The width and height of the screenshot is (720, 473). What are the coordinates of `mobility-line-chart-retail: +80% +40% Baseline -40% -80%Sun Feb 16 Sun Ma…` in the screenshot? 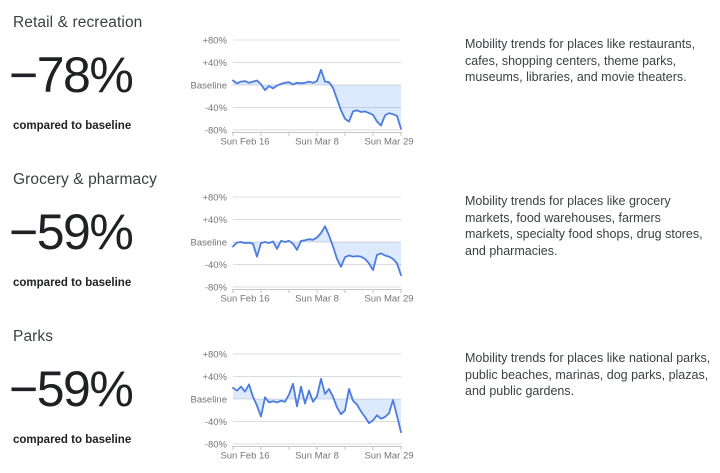 It's located at (302, 91).